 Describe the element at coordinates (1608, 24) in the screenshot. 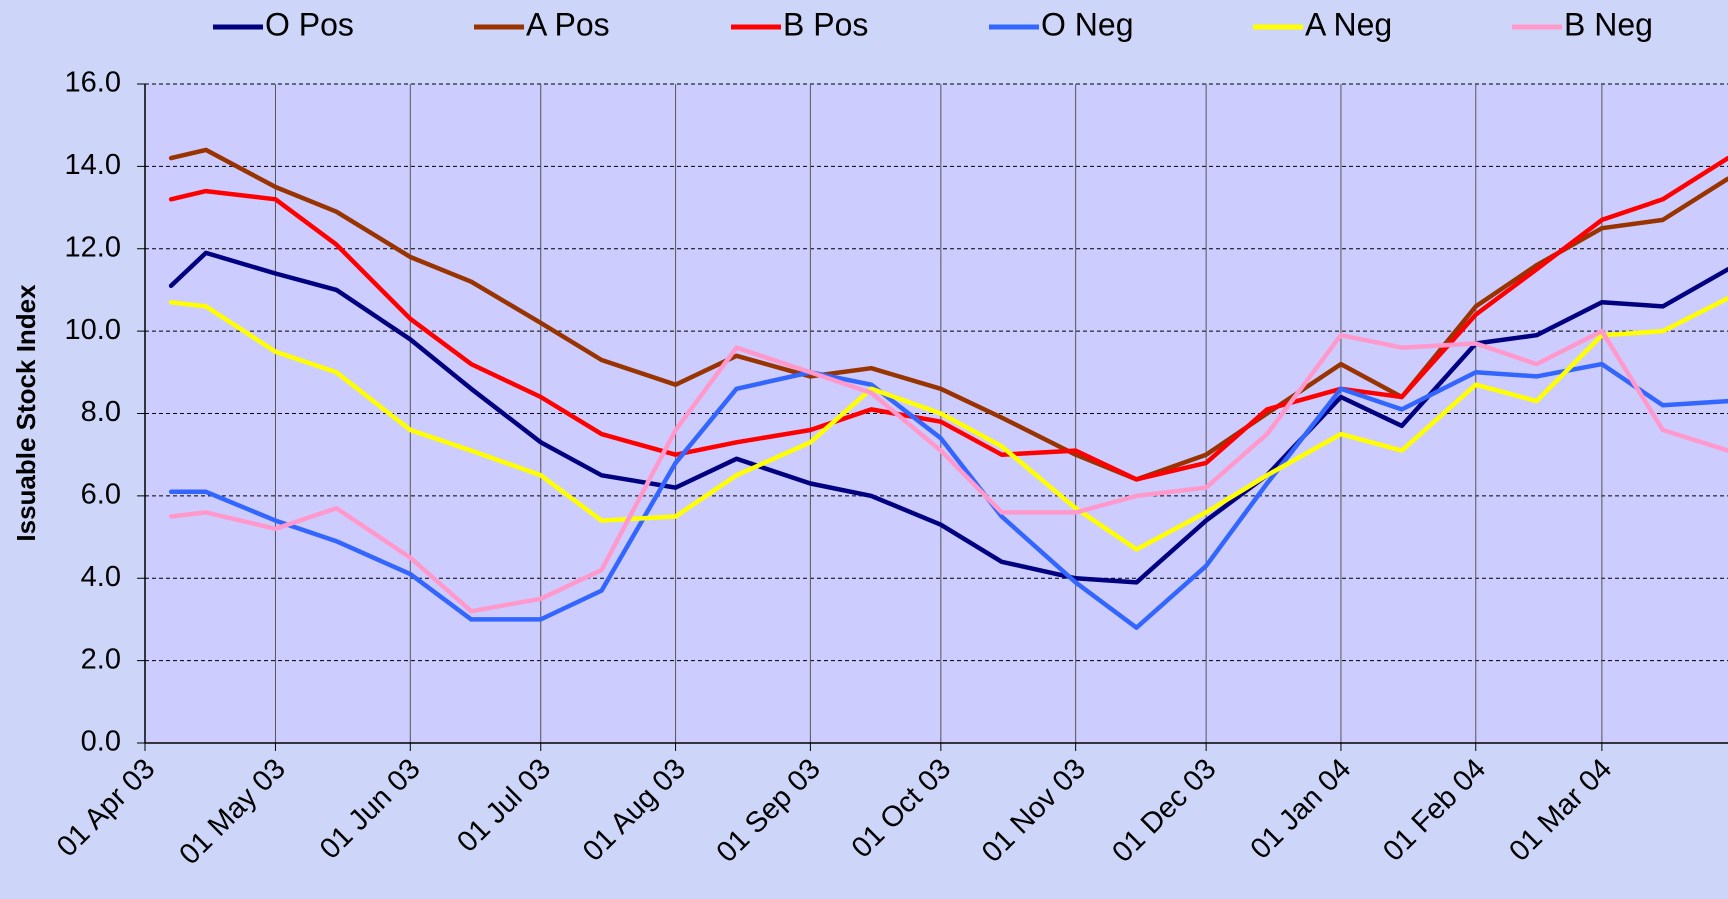

I see `legend-label: B Neg` at that location.